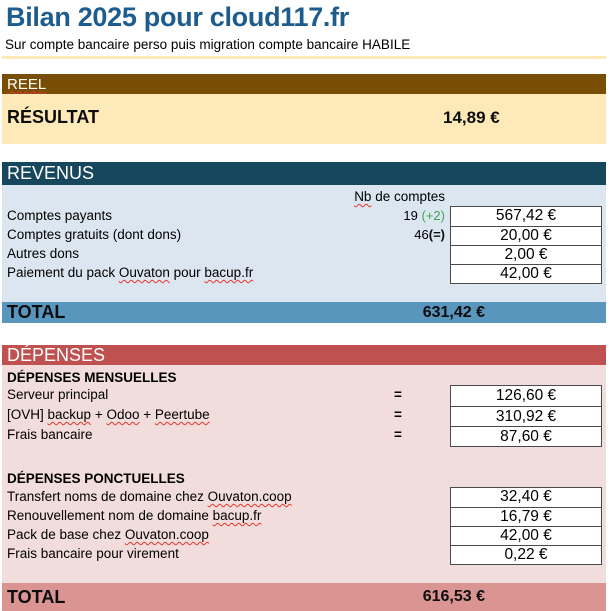  I want to click on count-value: 46, so click(421, 234).